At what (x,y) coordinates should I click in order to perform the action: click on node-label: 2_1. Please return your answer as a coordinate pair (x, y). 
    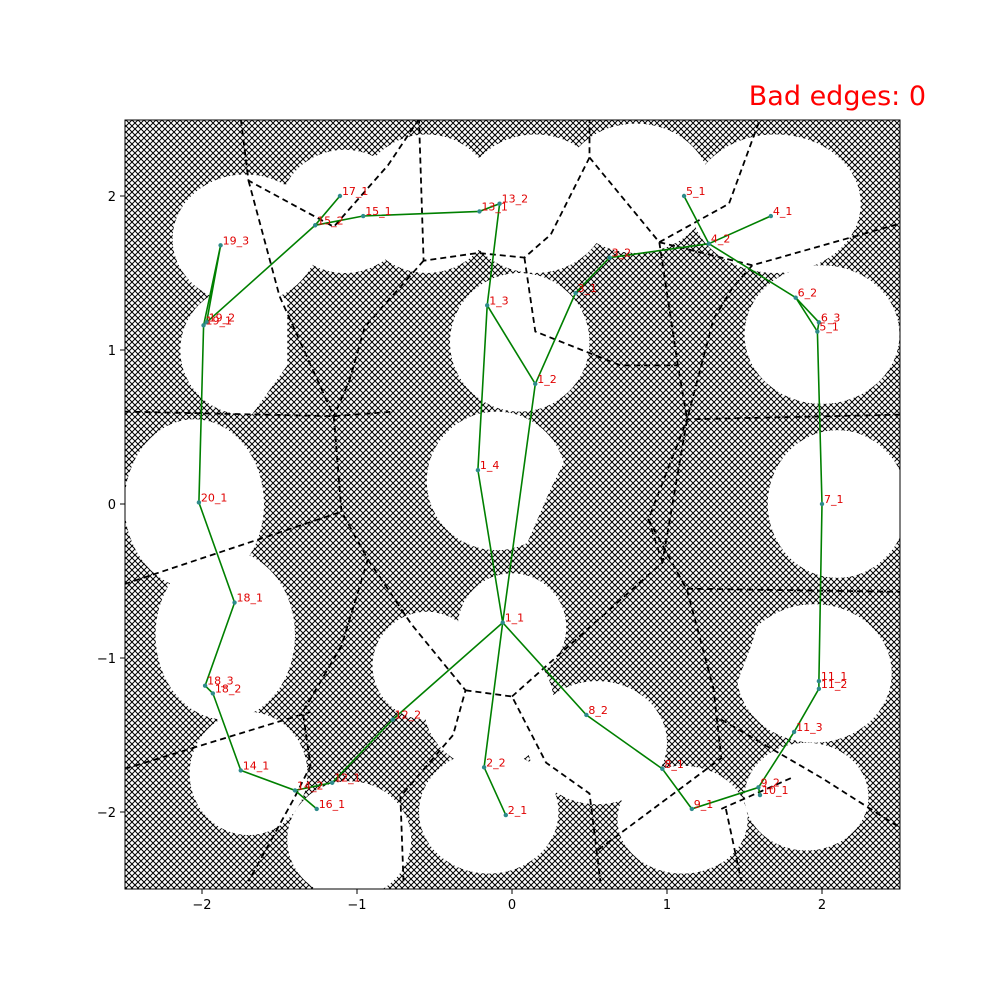
    Looking at the image, I should click on (518, 810).